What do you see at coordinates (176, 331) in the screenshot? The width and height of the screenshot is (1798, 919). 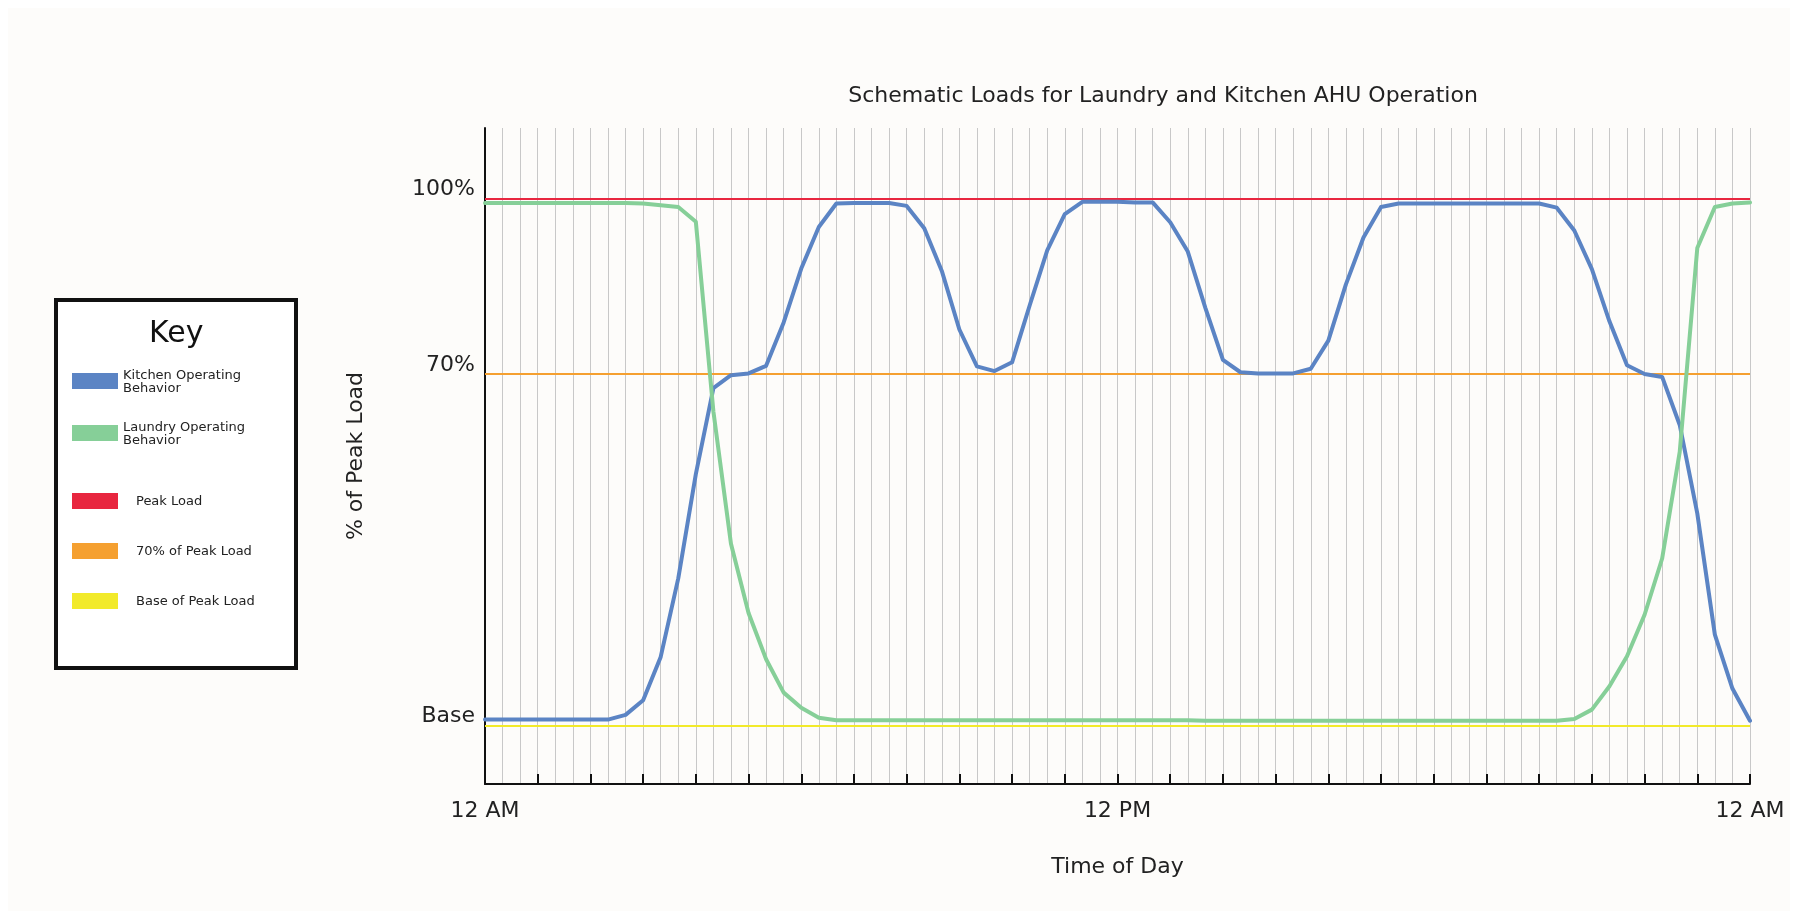 I see `legend-title: Key` at bounding box center [176, 331].